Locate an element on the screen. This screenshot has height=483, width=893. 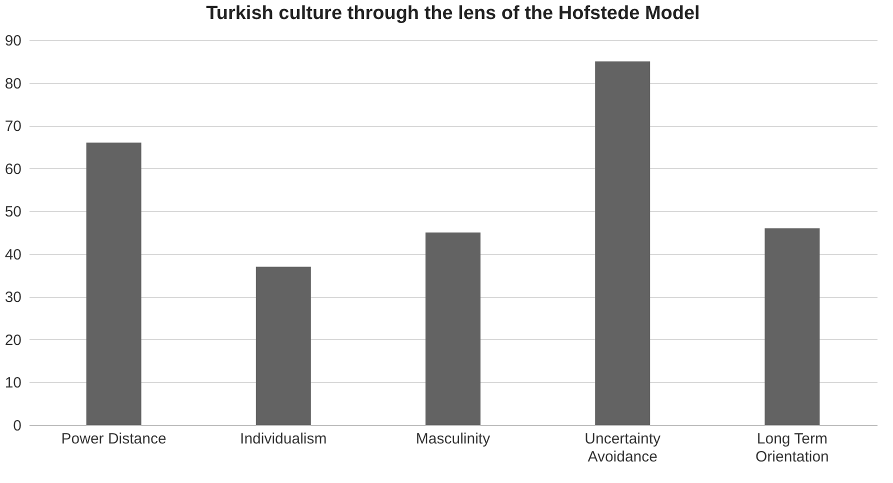
x-tick-label: Masculinity is located at coordinates (453, 439).